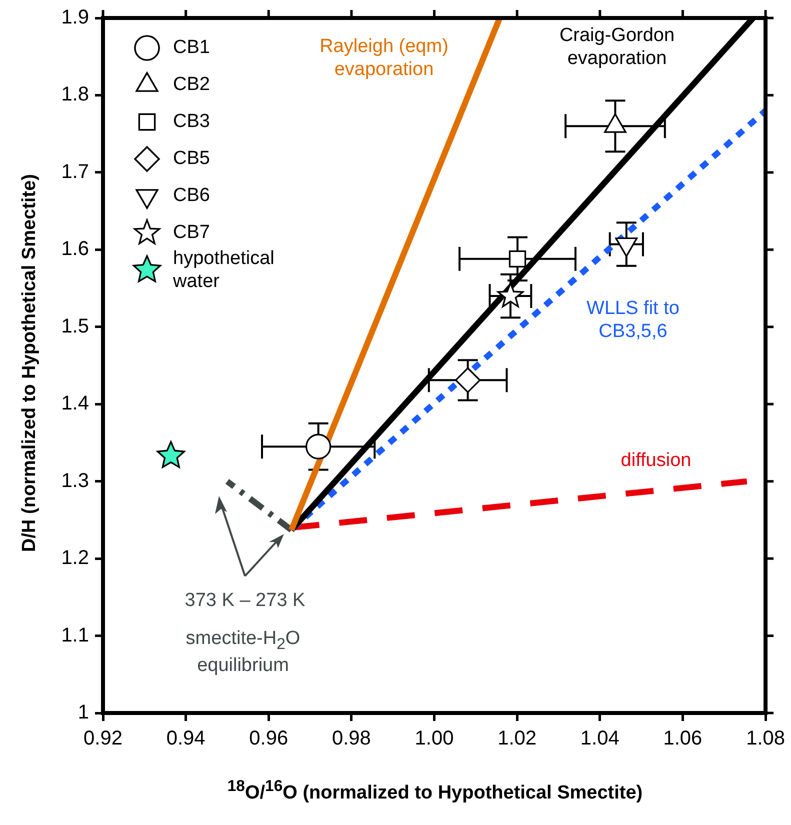 This screenshot has width=791, height=825. What do you see at coordinates (633, 321) in the screenshot?
I see `series-label: WLLS fit to CB3,5,6` at bounding box center [633, 321].